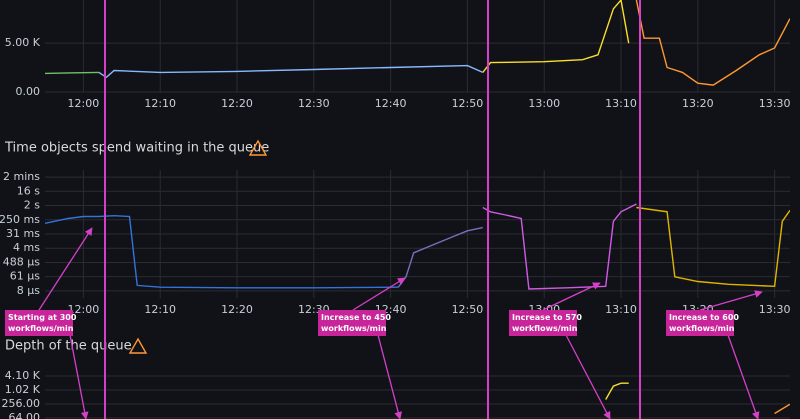  What do you see at coordinates (21, 176) in the screenshot?
I see `y-tick-label: 2 mins` at bounding box center [21, 176].